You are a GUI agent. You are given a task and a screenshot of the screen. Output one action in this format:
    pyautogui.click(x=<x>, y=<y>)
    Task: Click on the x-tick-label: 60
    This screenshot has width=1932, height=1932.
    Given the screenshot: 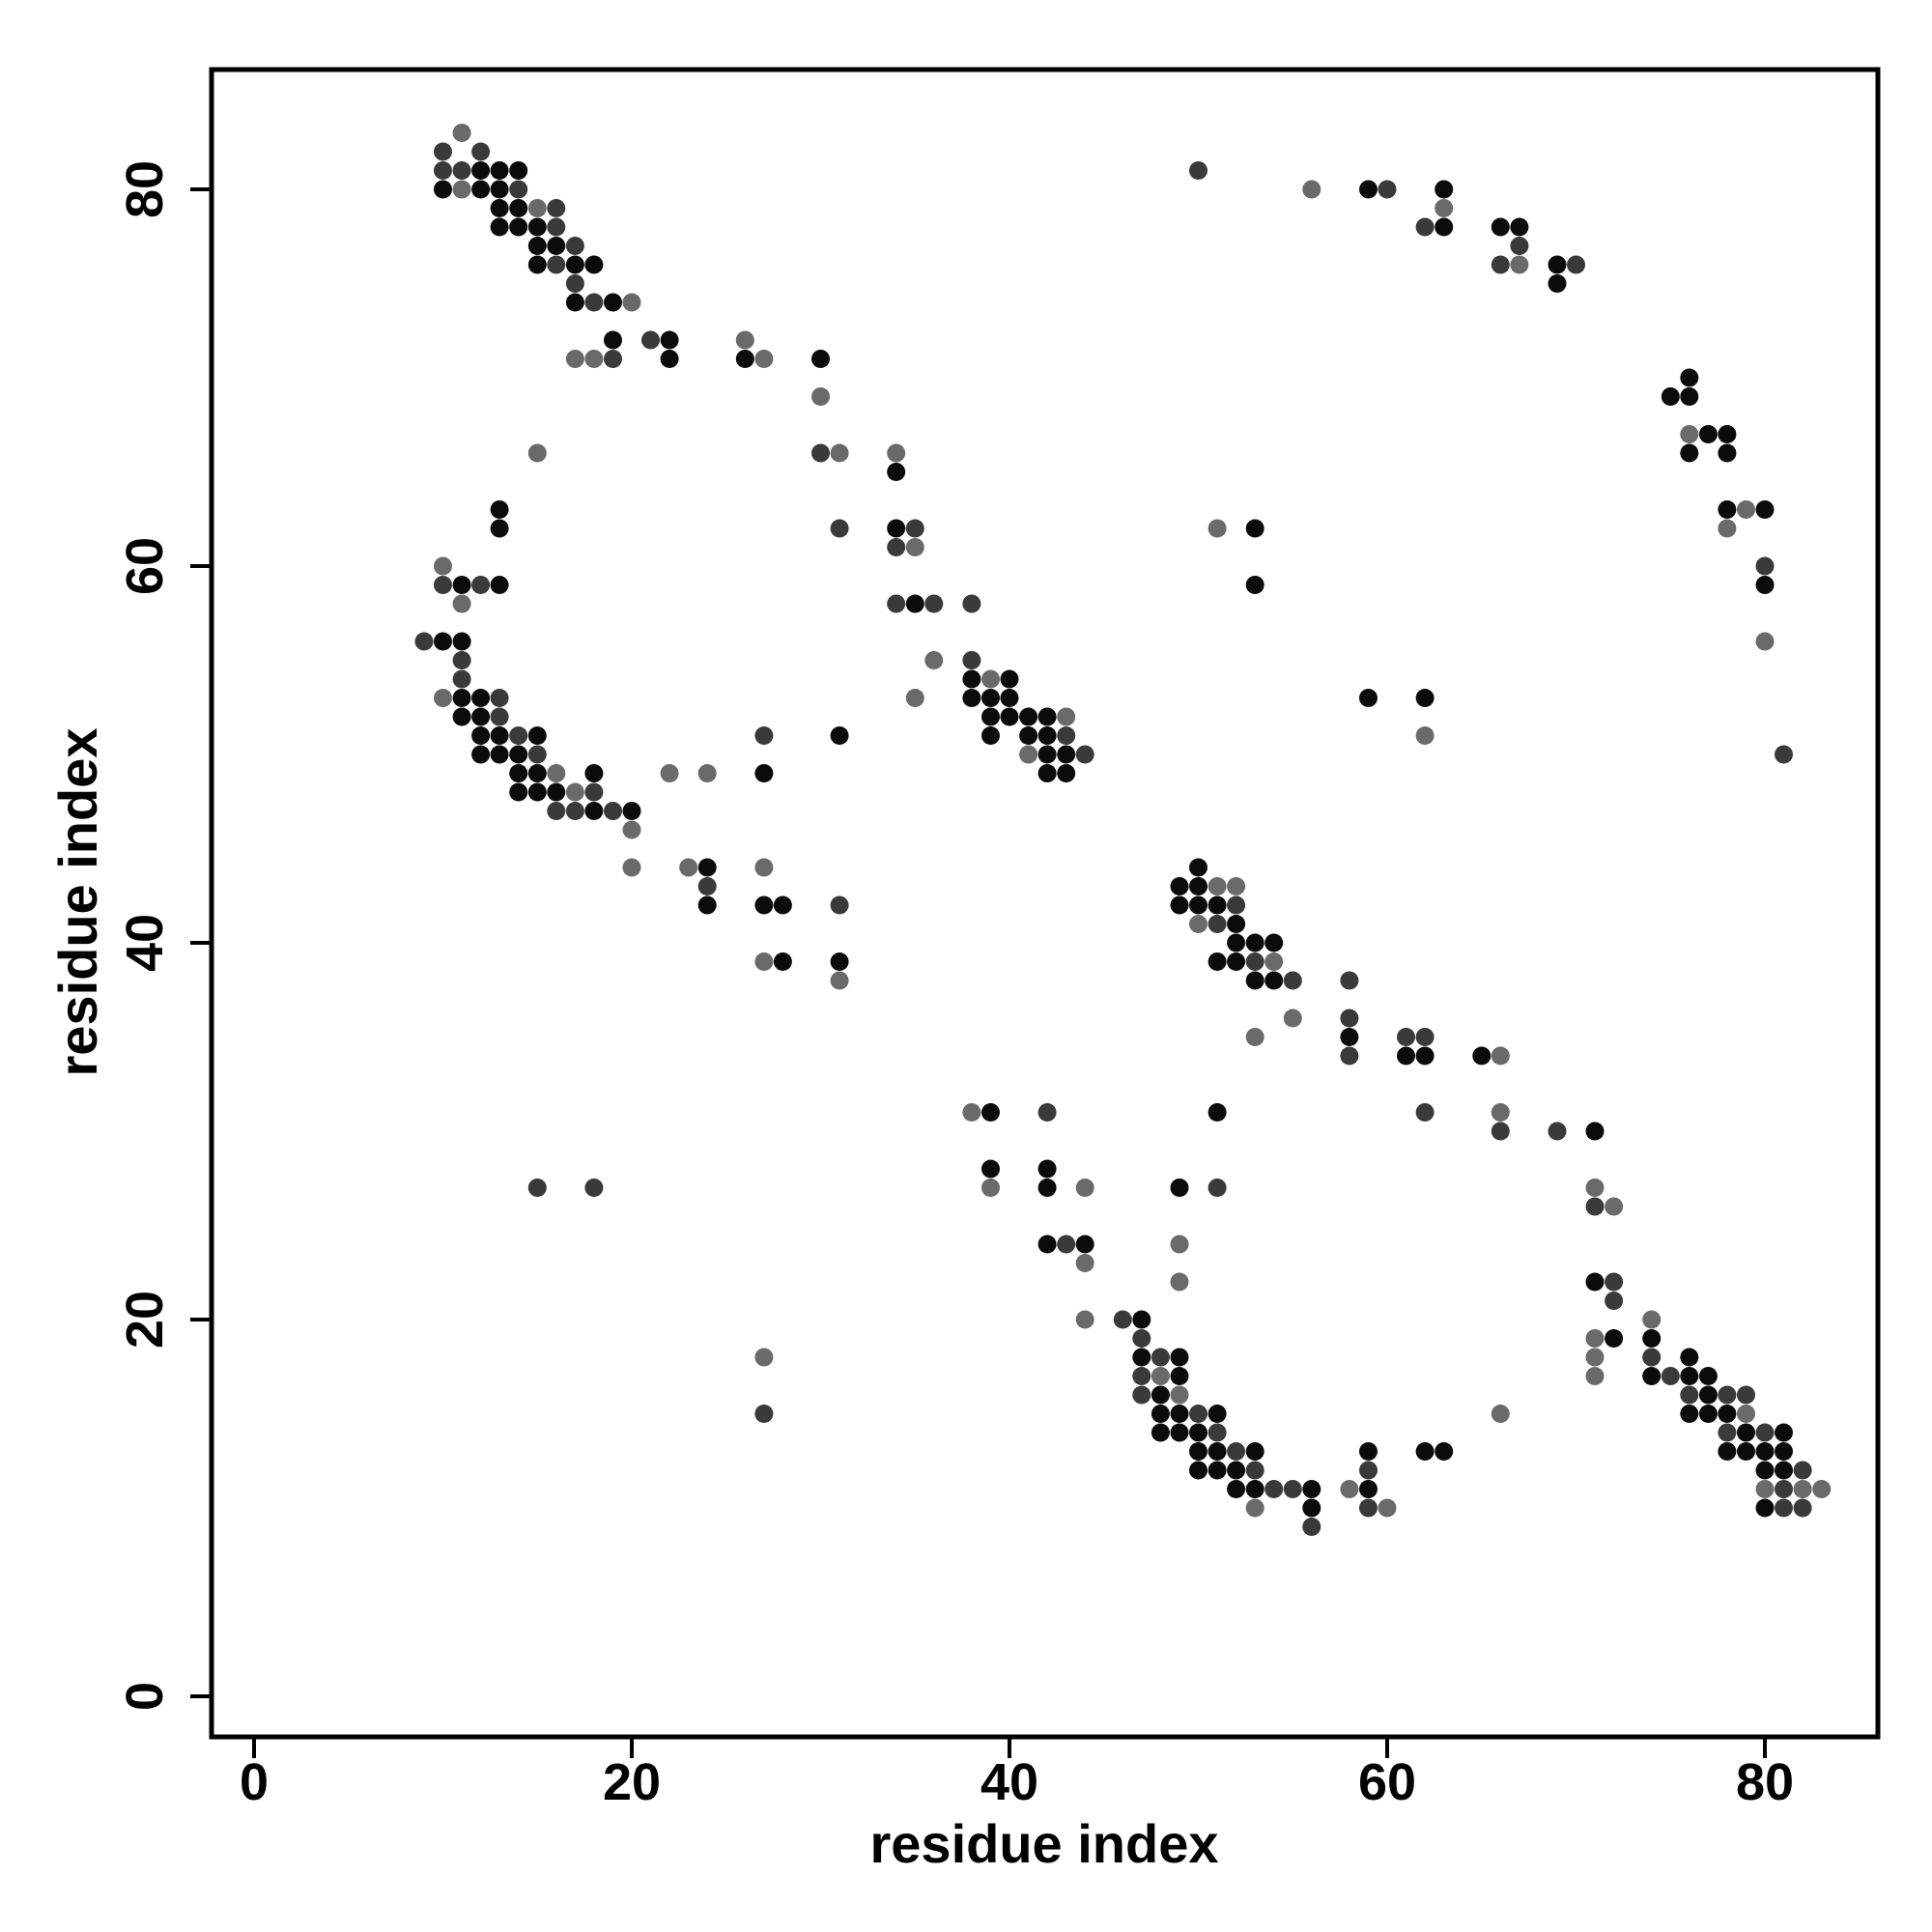 What is the action you would take?
    pyautogui.click(x=1387, y=1782)
    